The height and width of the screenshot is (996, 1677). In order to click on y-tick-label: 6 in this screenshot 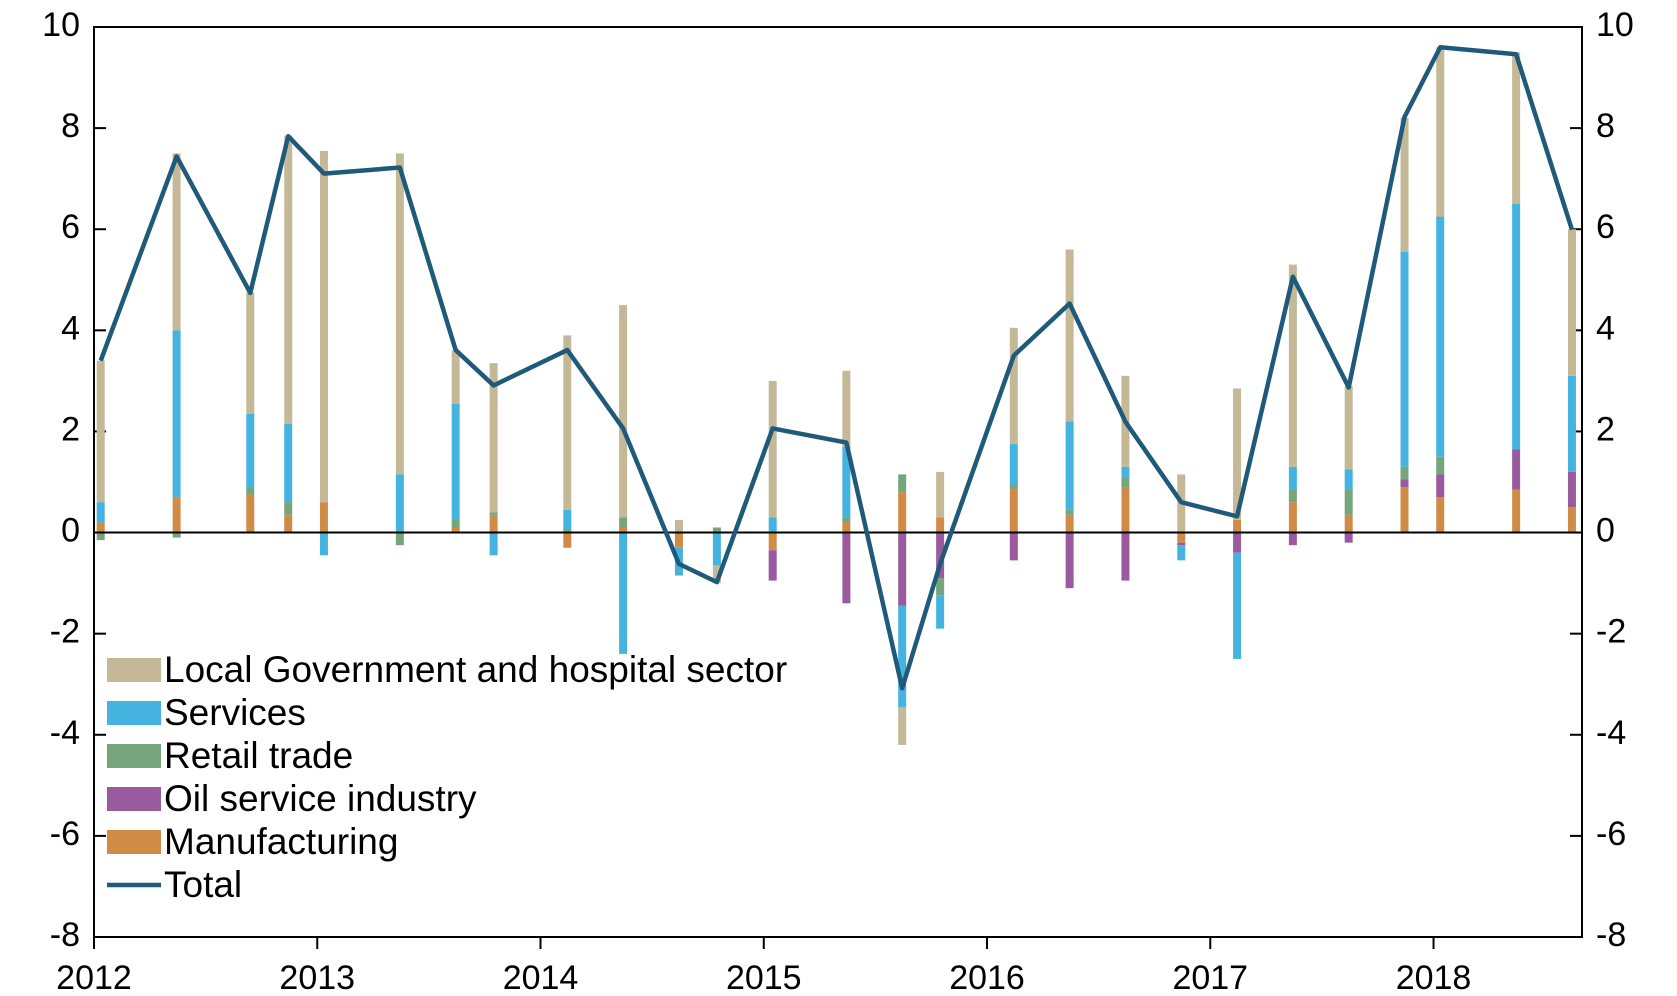, I will do `click(70, 227)`.